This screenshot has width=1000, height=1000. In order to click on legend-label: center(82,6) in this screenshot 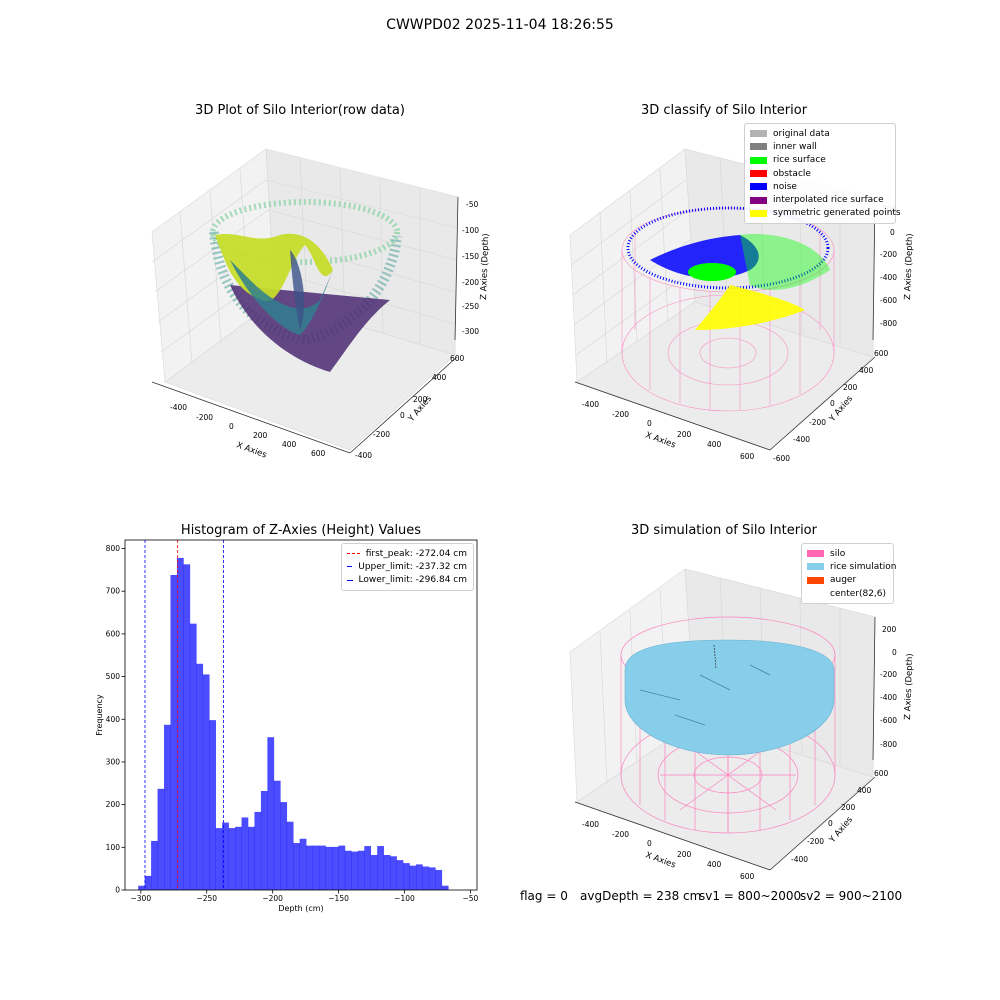, I will do `click(858, 593)`.